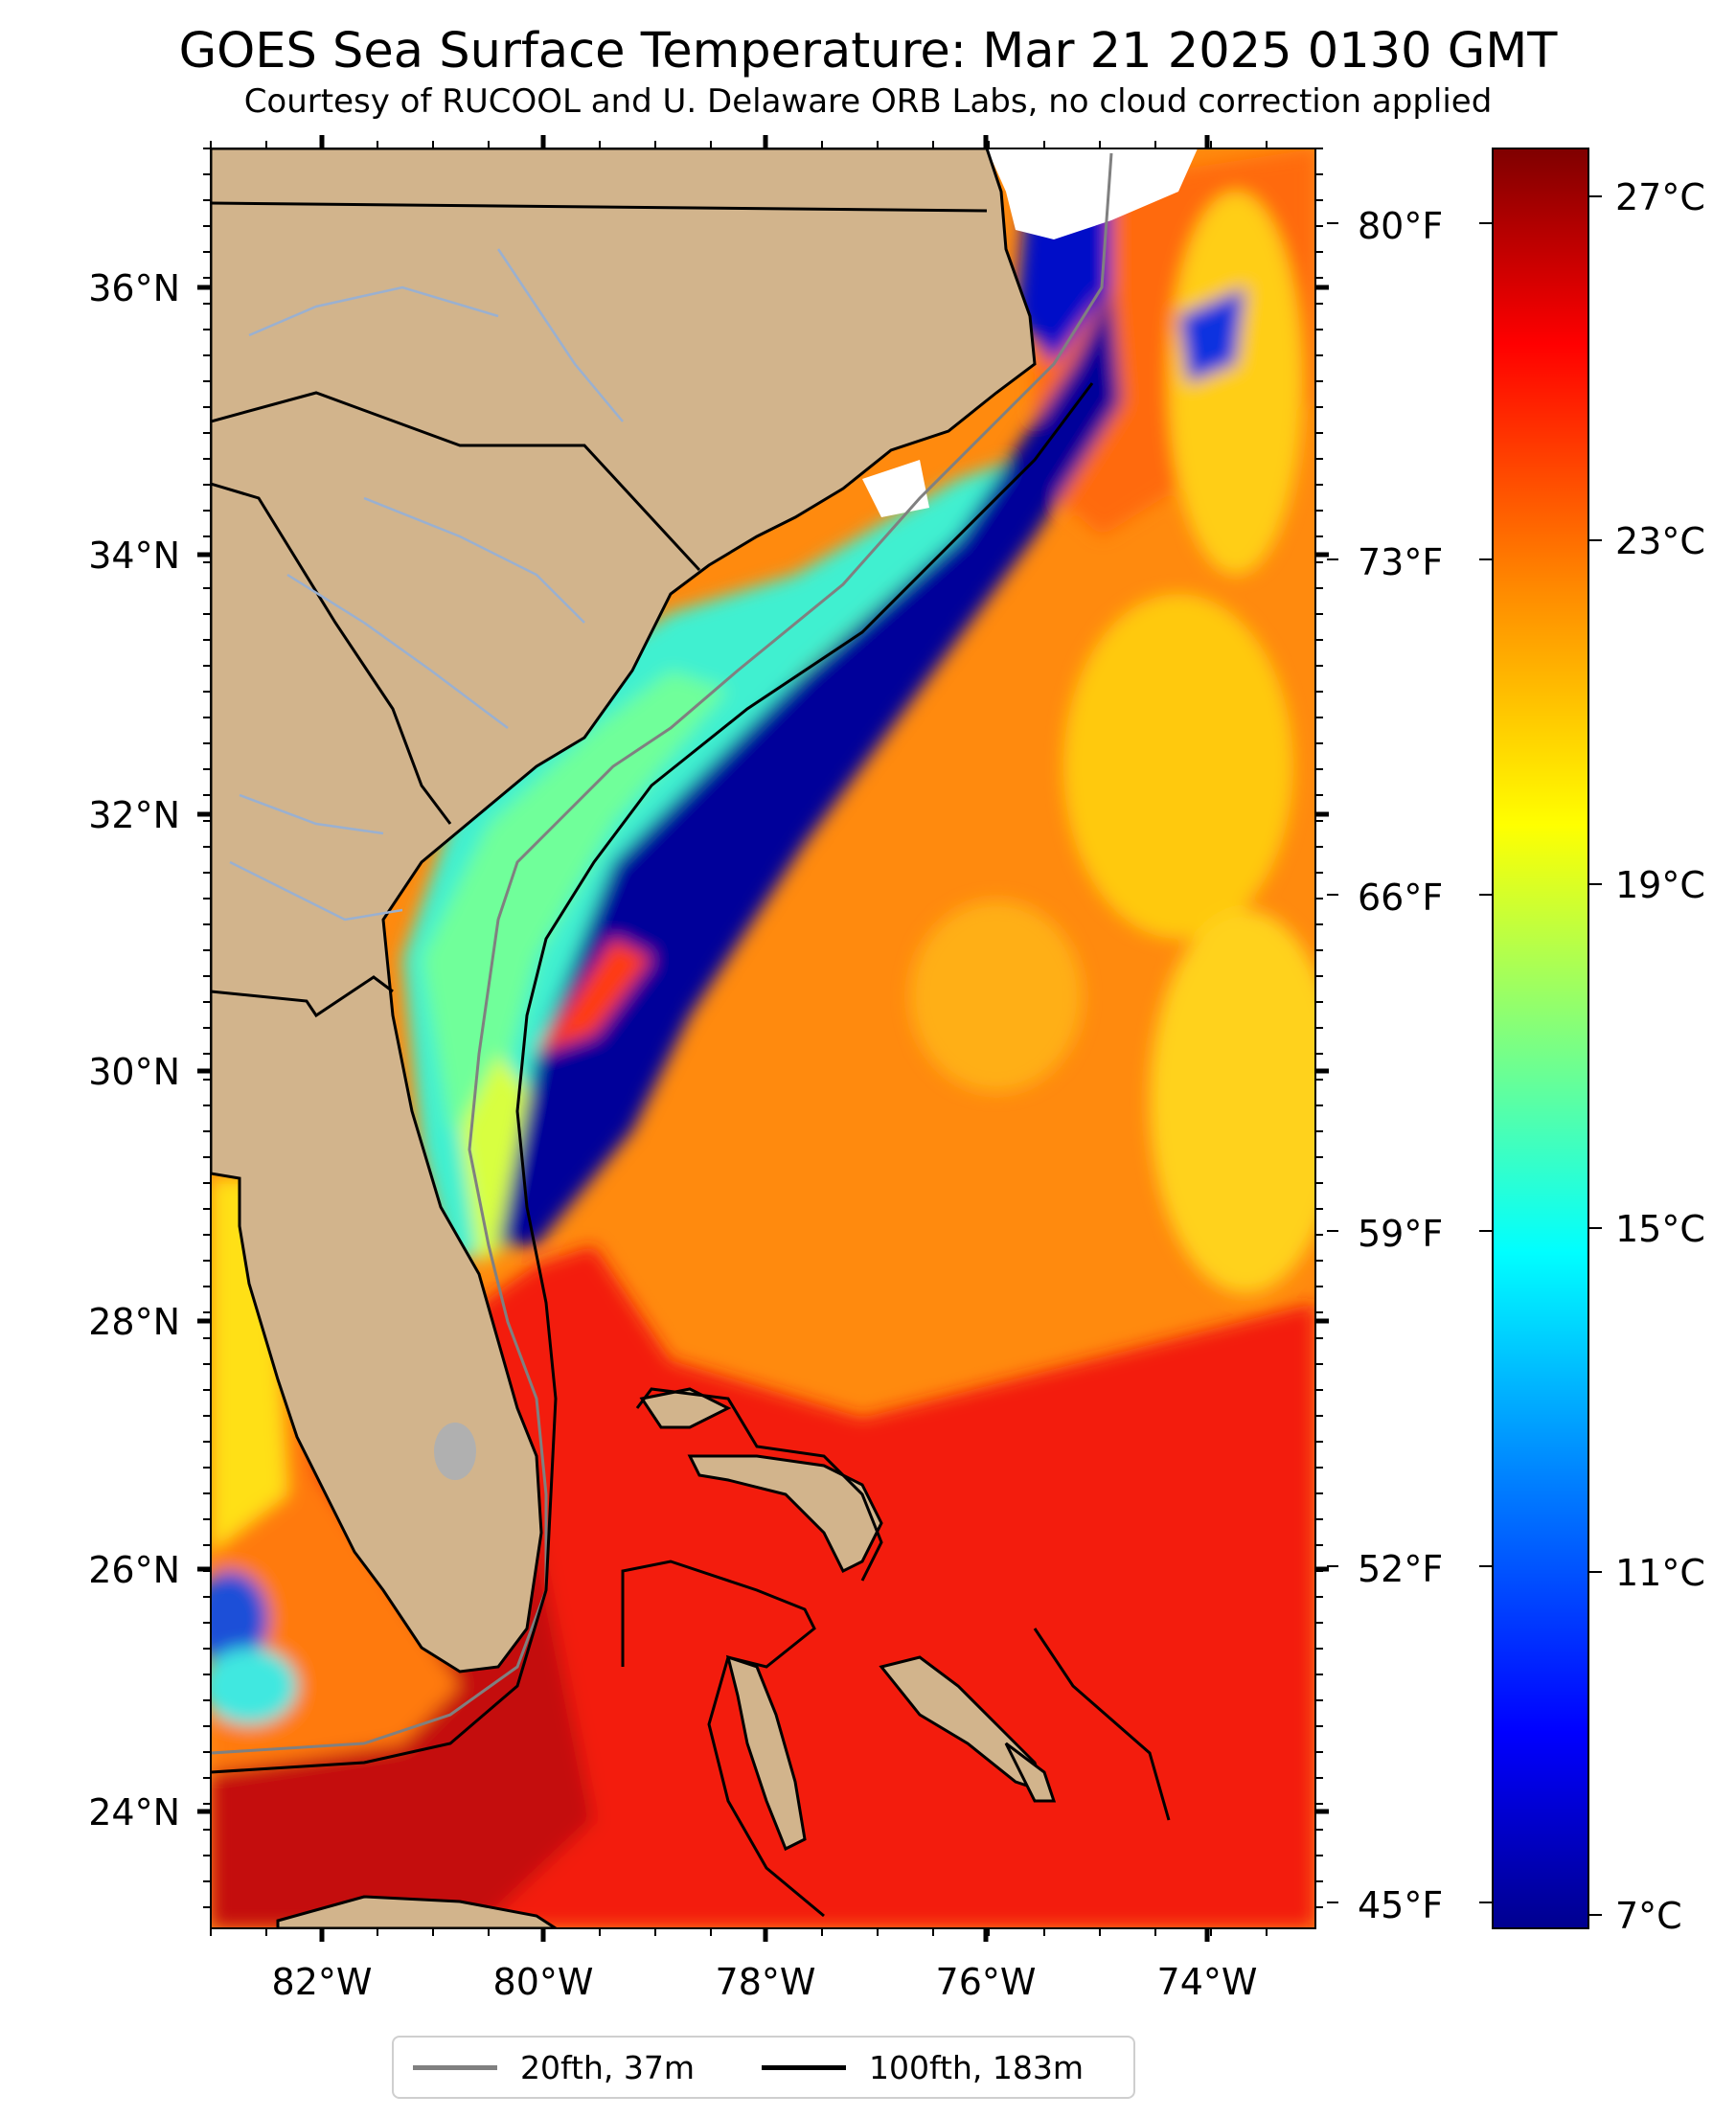 The width and height of the screenshot is (1736, 2118). I want to click on fahrenheit-label: 73°F, so click(1400, 562).